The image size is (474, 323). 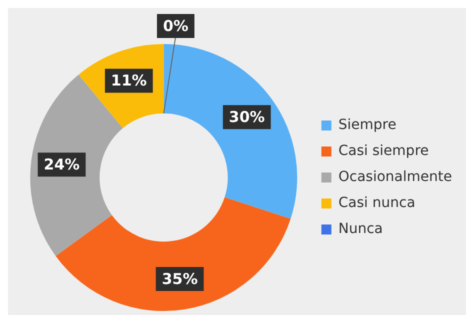 I want to click on data-label: 35%, so click(x=180, y=279).